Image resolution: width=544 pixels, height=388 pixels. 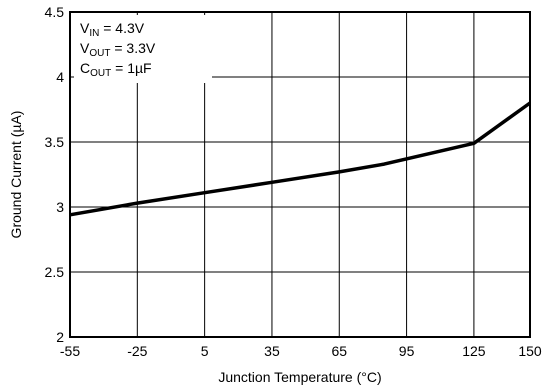 What do you see at coordinates (205, 351) in the screenshot?
I see `x-tick-label: 5` at bounding box center [205, 351].